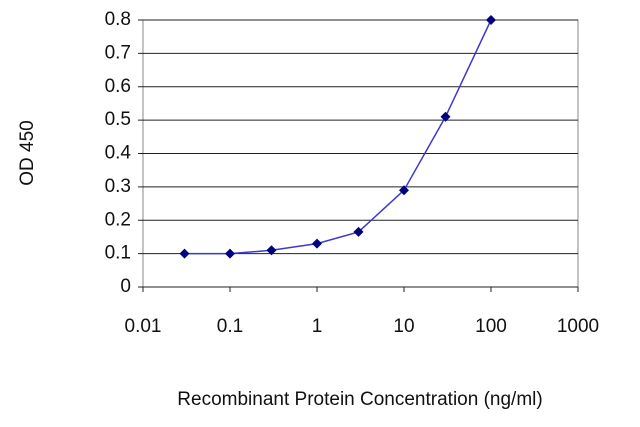  What do you see at coordinates (118, 186) in the screenshot?
I see `y-tick-label: 0.3` at bounding box center [118, 186].